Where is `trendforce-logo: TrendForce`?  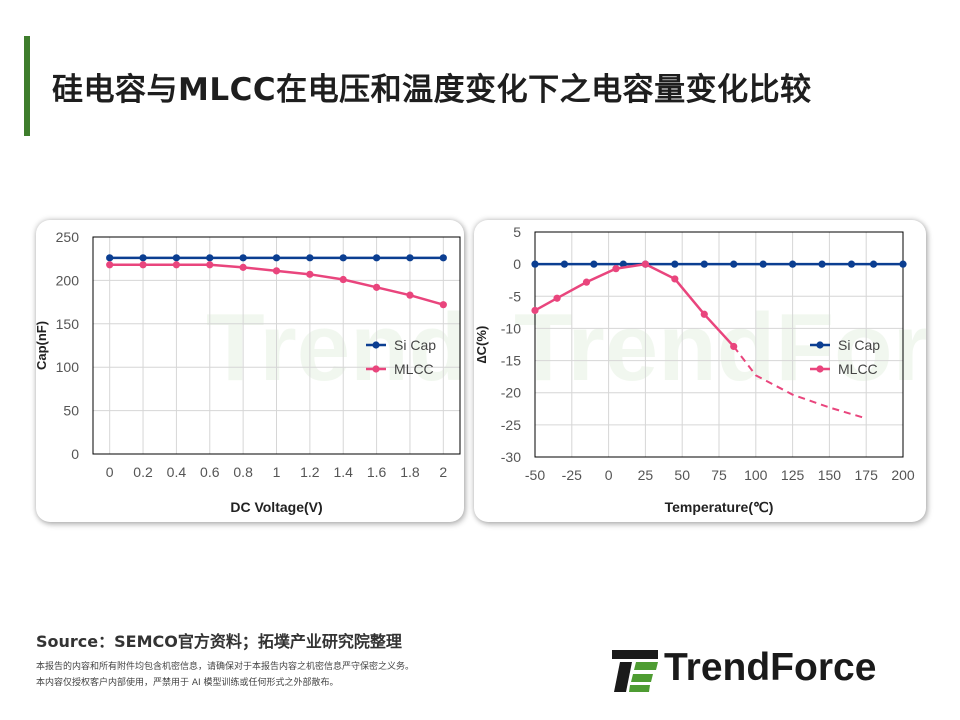 trendforce-logo: TrendForce is located at coordinates (772, 670).